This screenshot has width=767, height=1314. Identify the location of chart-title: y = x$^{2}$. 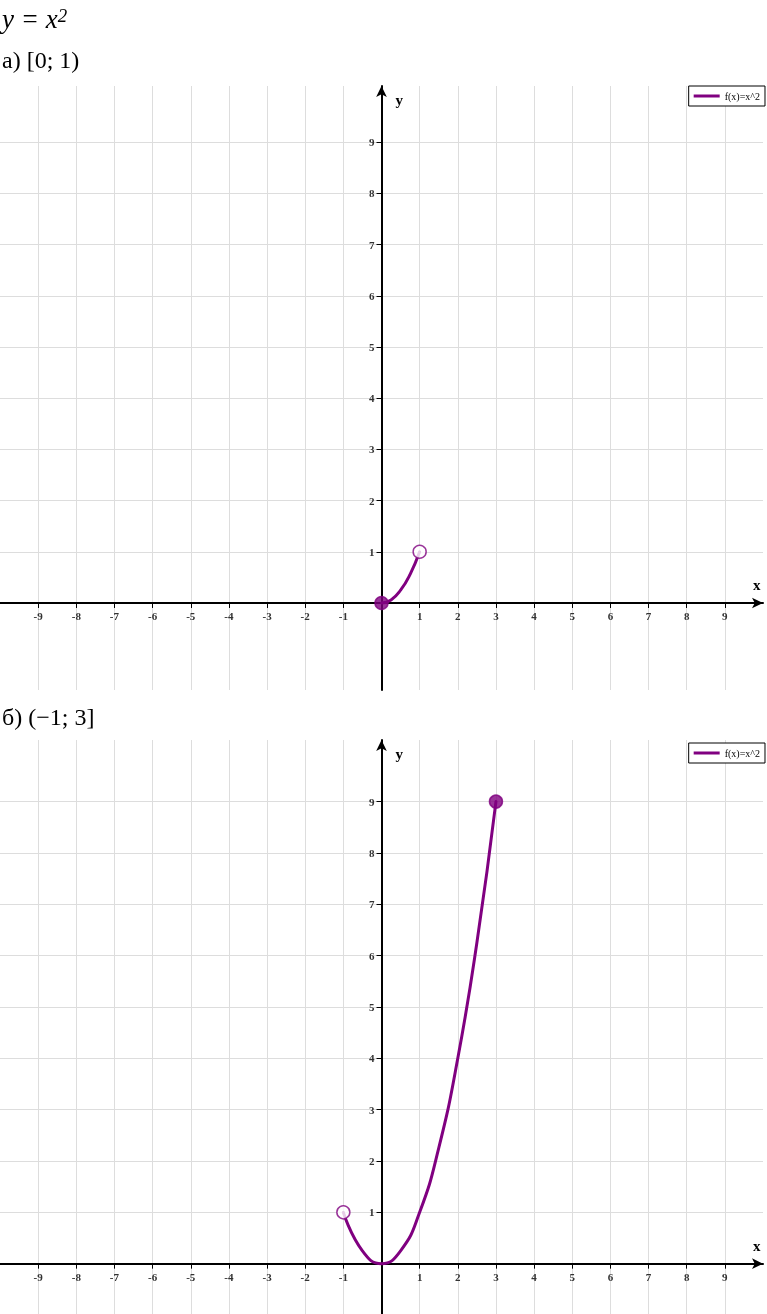
(34, 19).